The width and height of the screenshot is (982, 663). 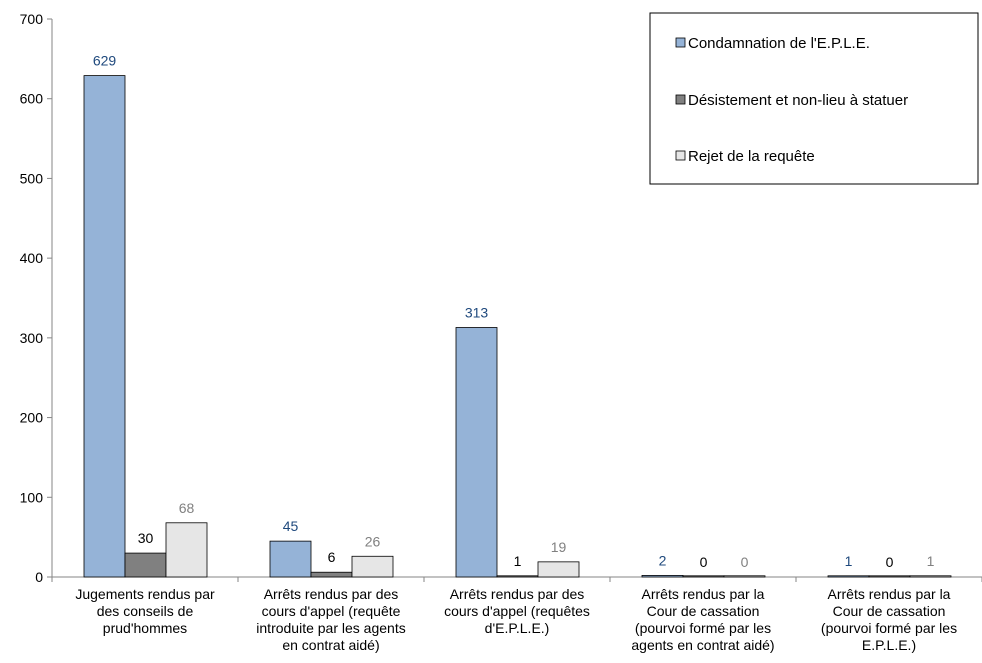 What do you see at coordinates (32, 338) in the screenshot?
I see `y-tick-label: 300` at bounding box center [32, 338].